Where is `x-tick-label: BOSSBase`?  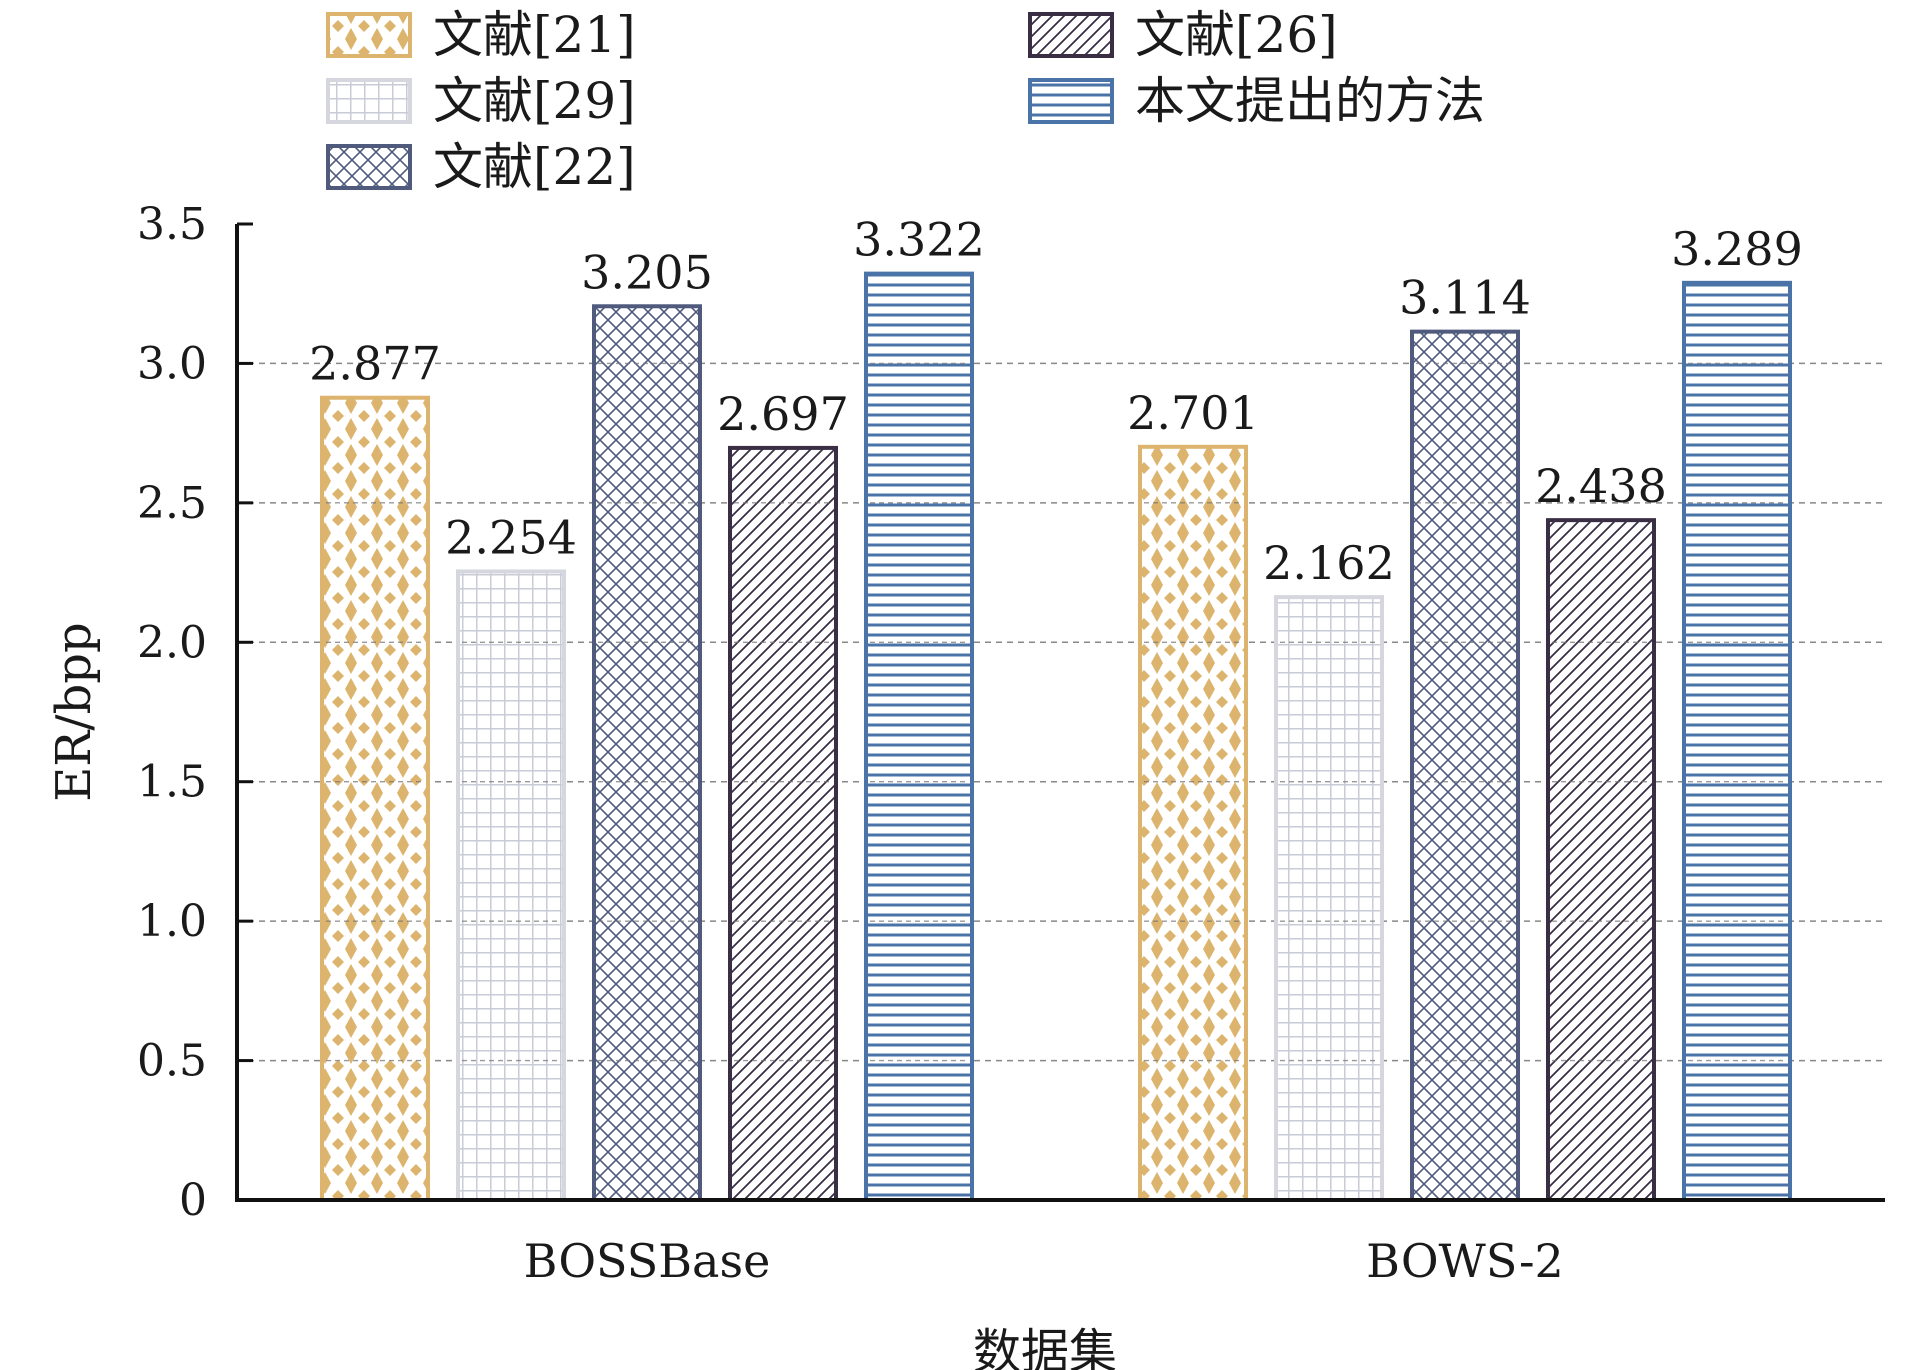
x-tick-label: BOSSBase is located at coordinates (647, 1261).